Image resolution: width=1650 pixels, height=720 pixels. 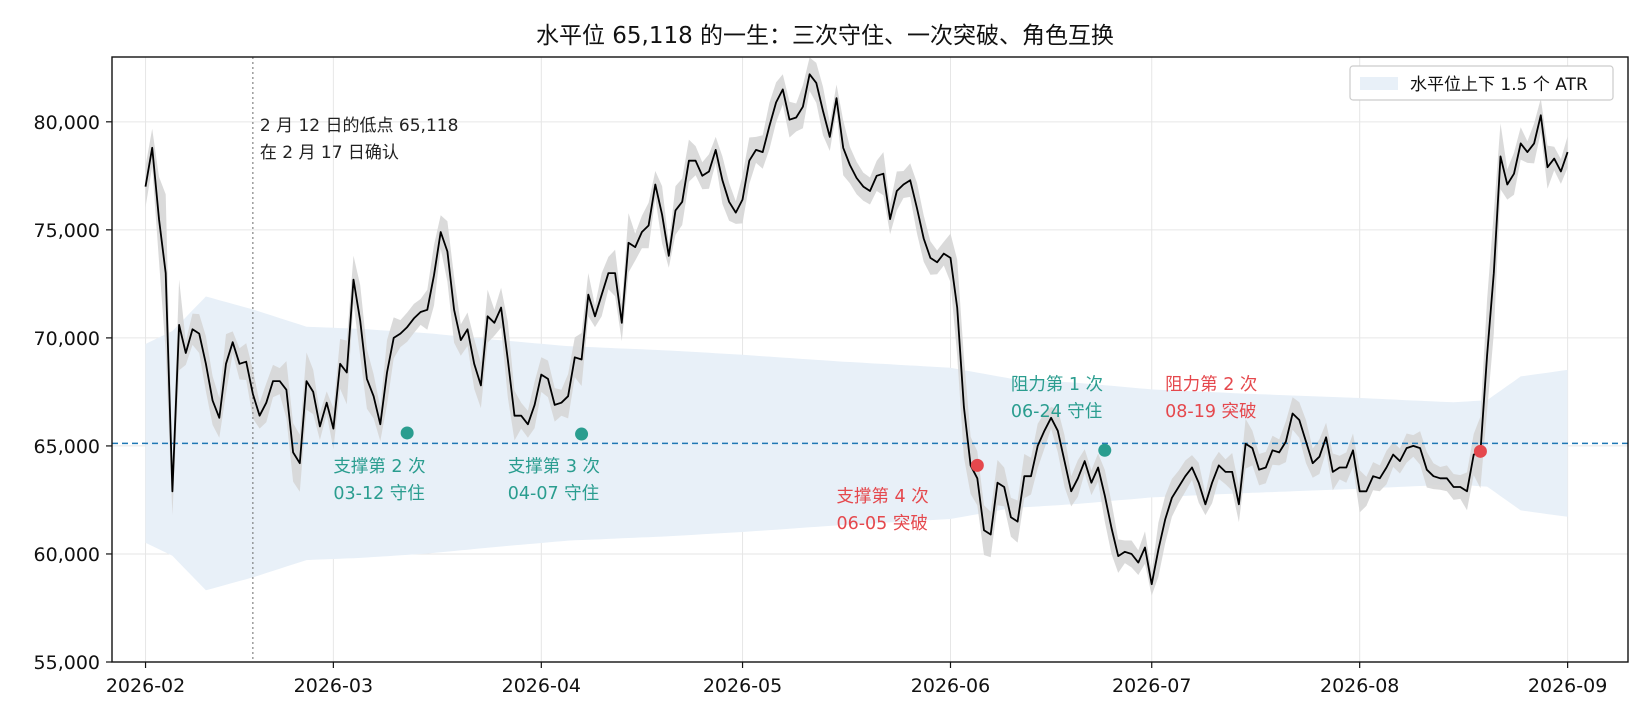 What do you see at coordinates (554, 467) in the screenshot?
I see `touch-annotation: 支撑第 3 次` at bounding box center [554, 467].